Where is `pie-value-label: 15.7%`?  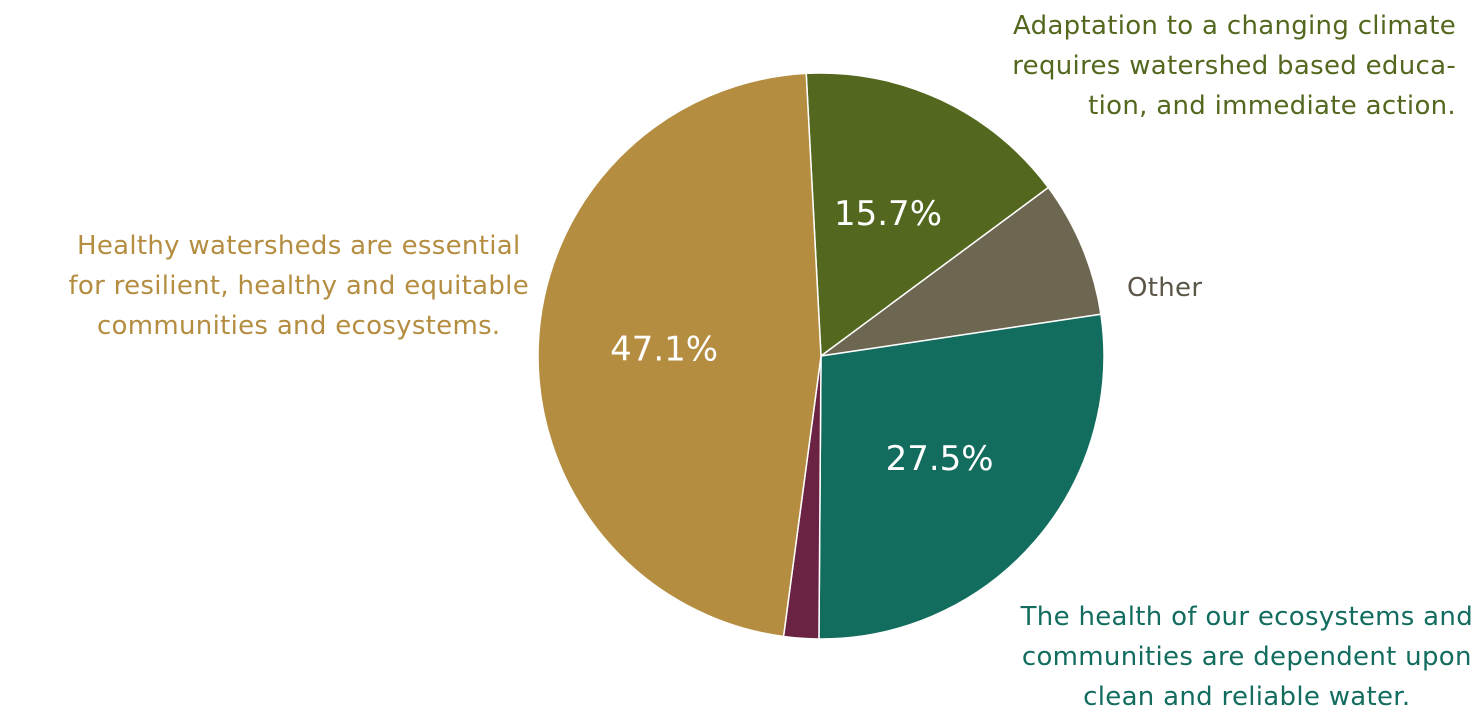
pie-value-label: 15.7% is located at coordinates (888, 214).